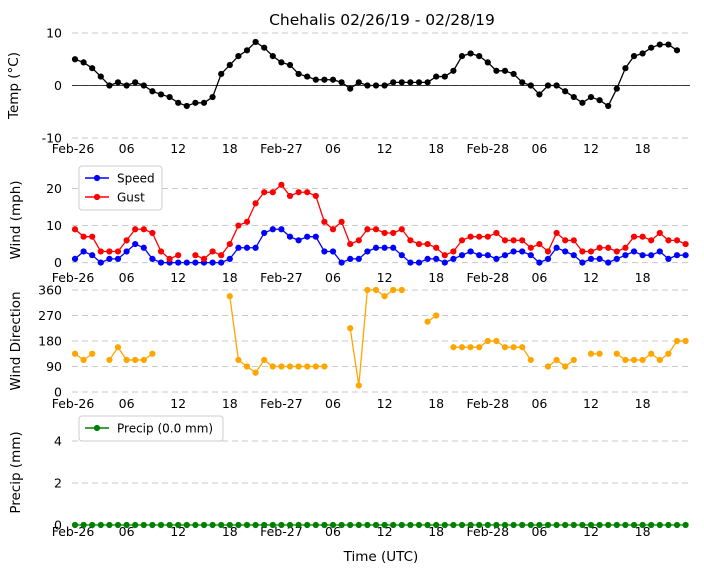  What do you see at coordinates (97, 428) in the screenshot?
I see `legend-swatch-marker` at bounding box center [97, 428].